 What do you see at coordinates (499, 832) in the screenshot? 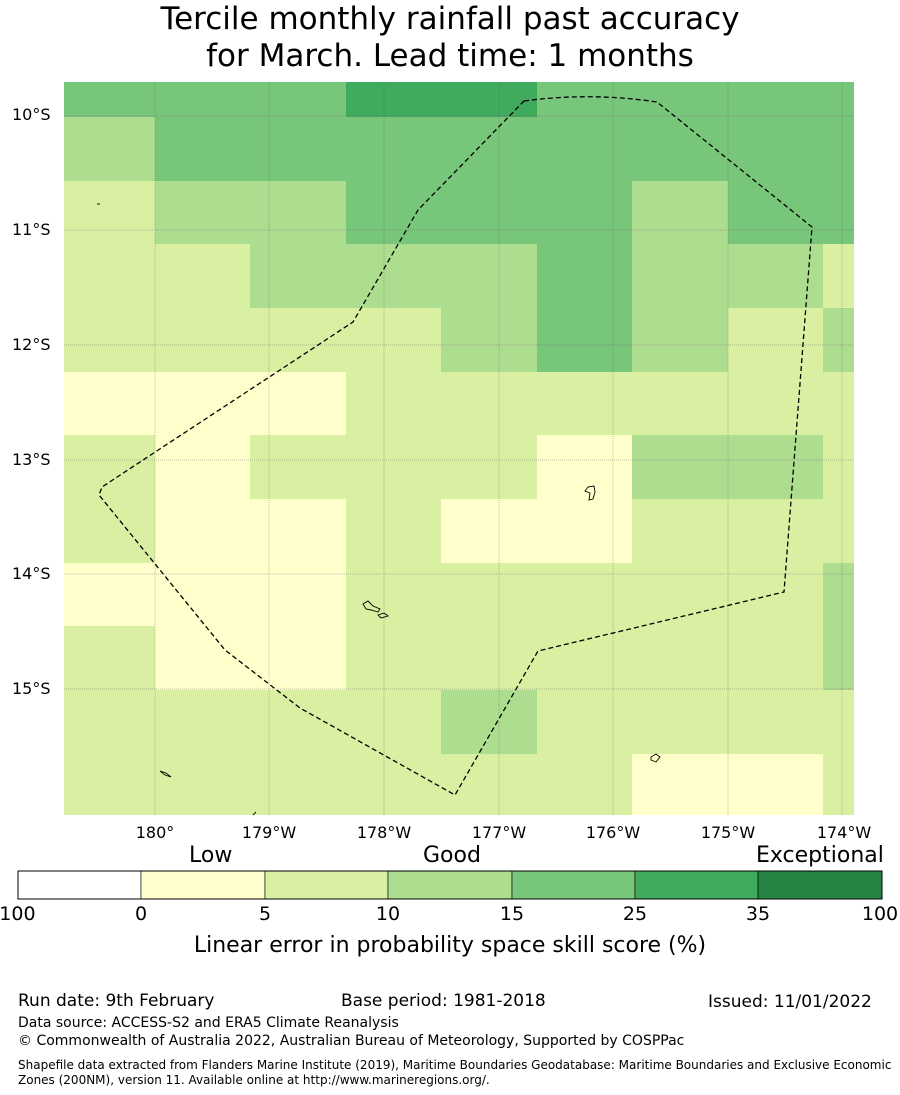
I see `lon-label-177w: 177°W` at bounding box center [499, 832].